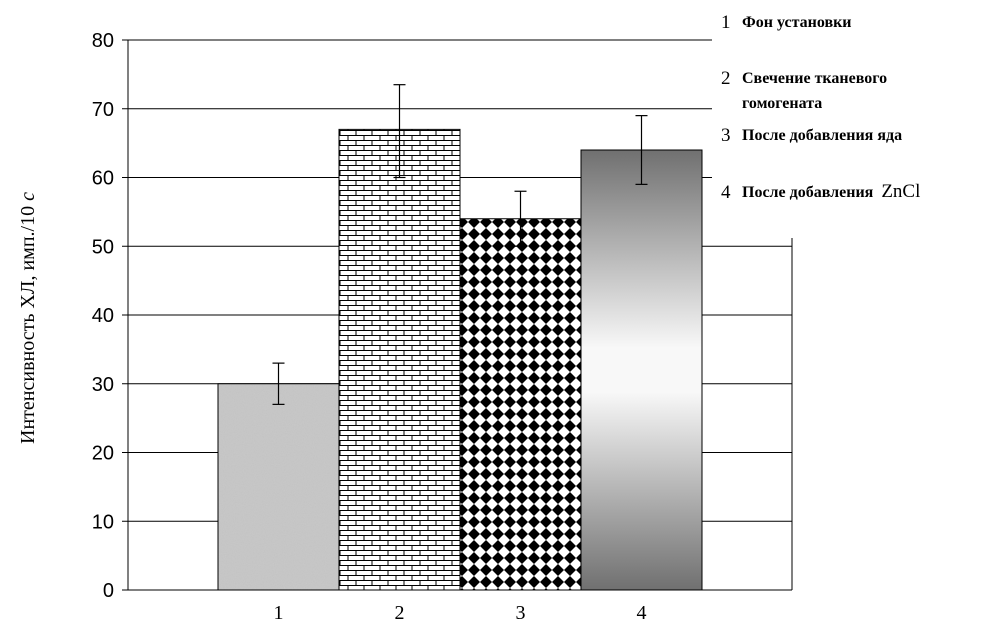  I want to click on y-axis-ticks: 0 10 20 30 40 50 60 70 80, so click(103, 316).